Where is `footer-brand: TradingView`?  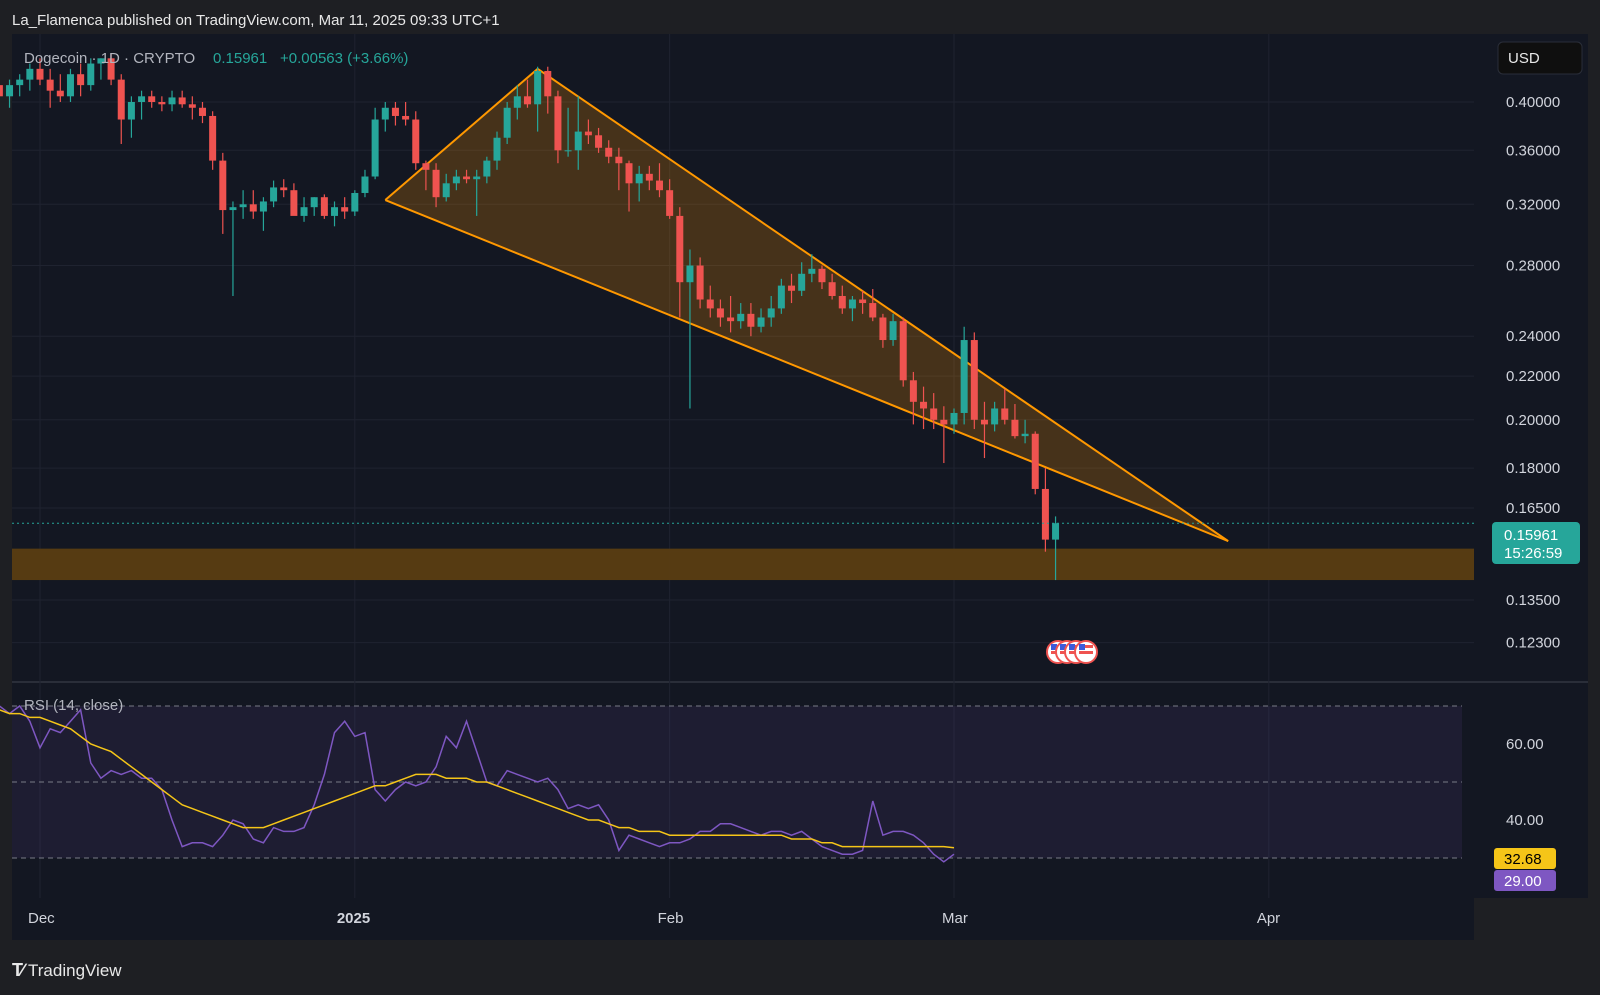 footer-brand: TradingView is located at coordinates (75, 970).